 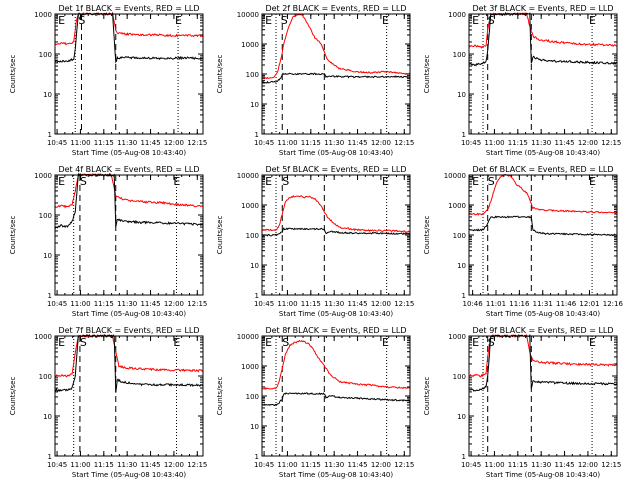 What do you see at coordinates (542, 330) in the screenshot?
I see `panel-title: Det 9f BLACK = Events, RED = LLD` at bounding box center [542, 330].